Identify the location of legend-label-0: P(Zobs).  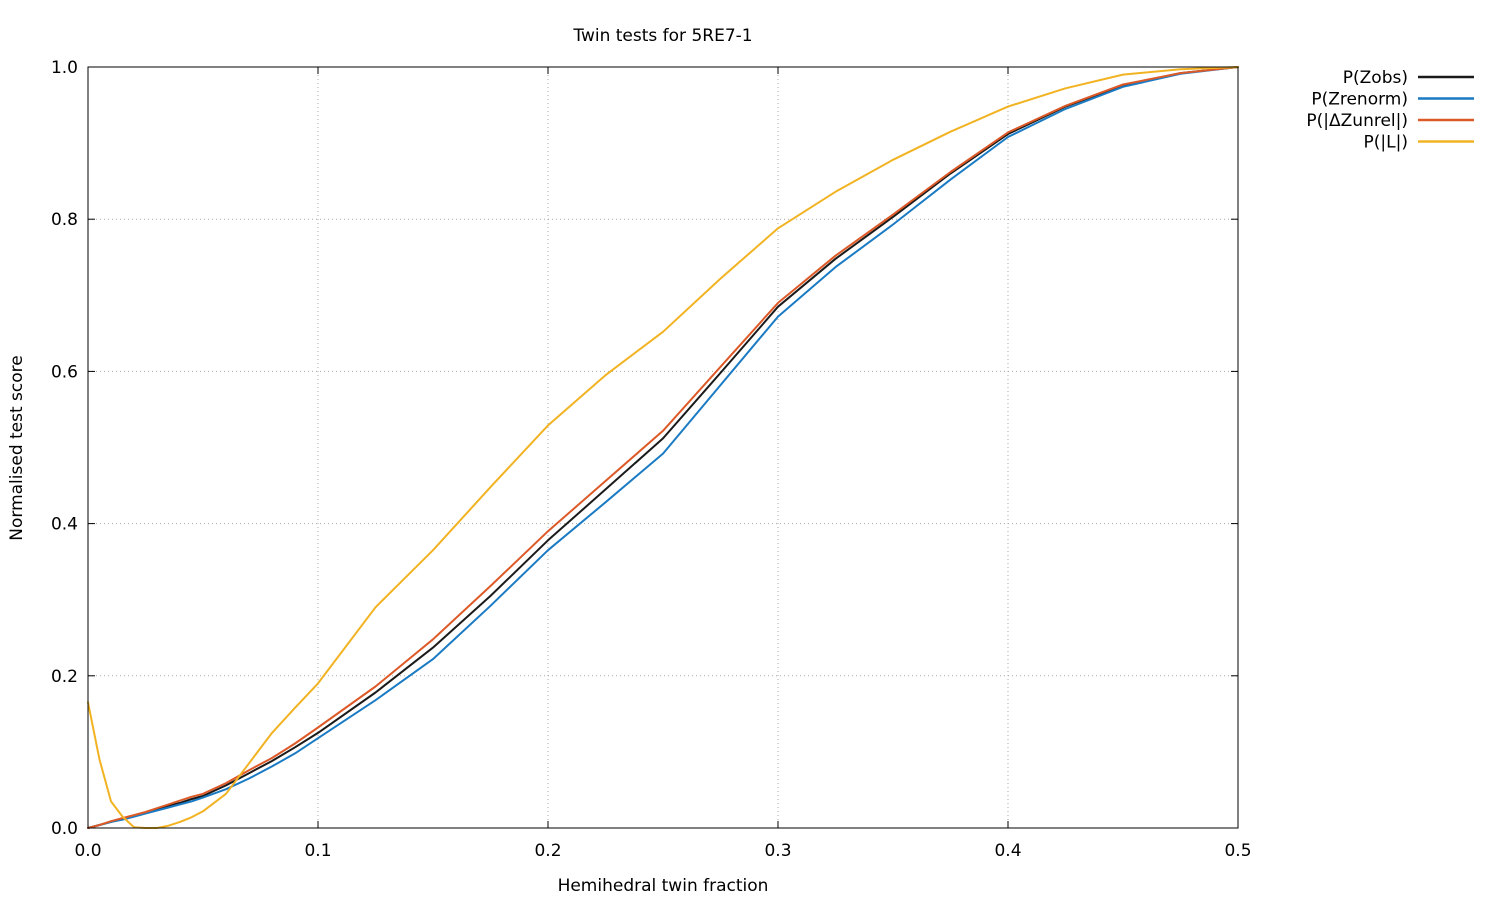
(1375, 78).